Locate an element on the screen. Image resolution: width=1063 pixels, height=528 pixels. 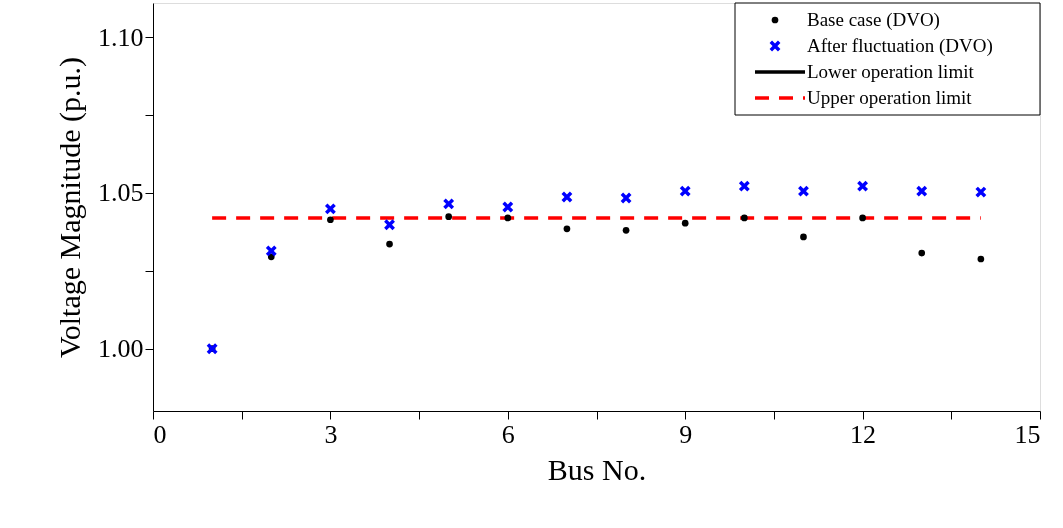
legend-label: Lower operation limit is located at coordinates (891, 71).